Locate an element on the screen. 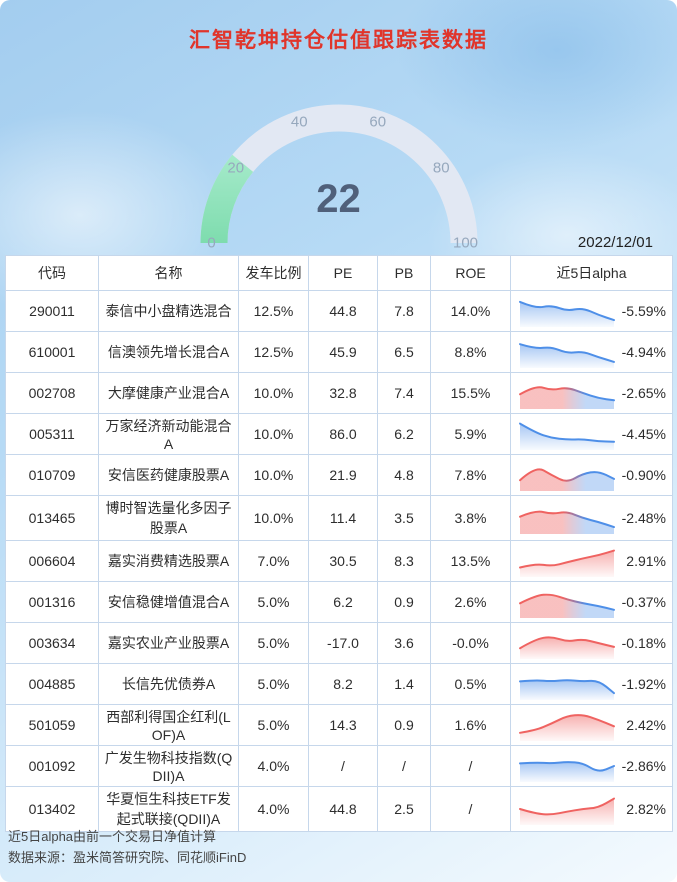 Image resolution: width=677 pixels, height=882 pixels. alpha-cell: -0.90% is located at coordinates (591, 475).